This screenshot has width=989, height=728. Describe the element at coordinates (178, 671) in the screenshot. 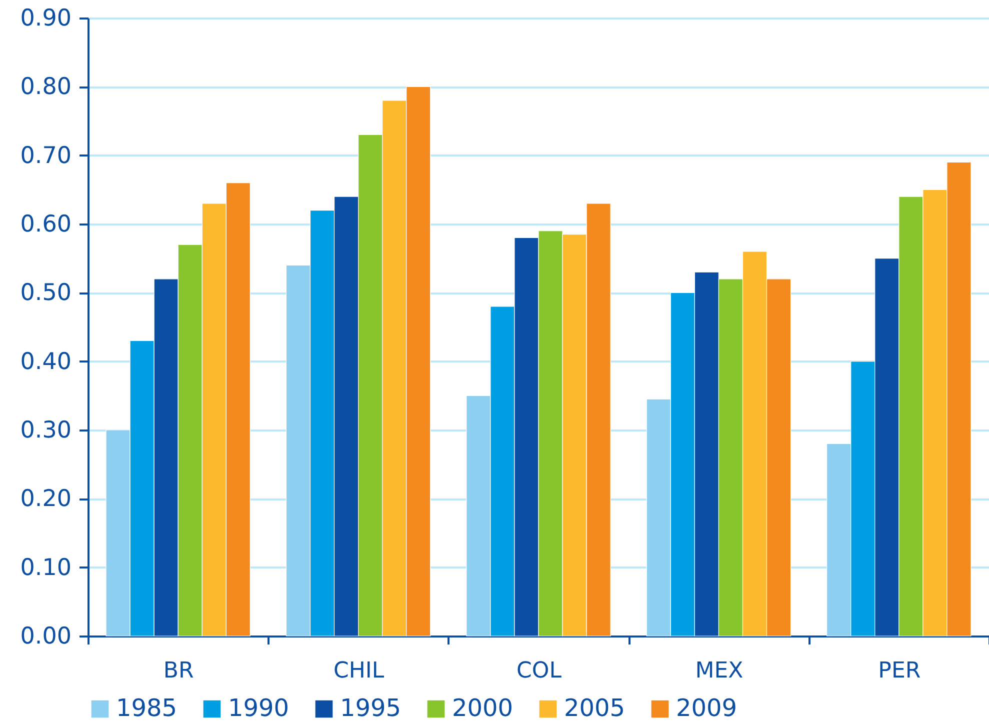

I see `x-tick-label: BR` at that location.